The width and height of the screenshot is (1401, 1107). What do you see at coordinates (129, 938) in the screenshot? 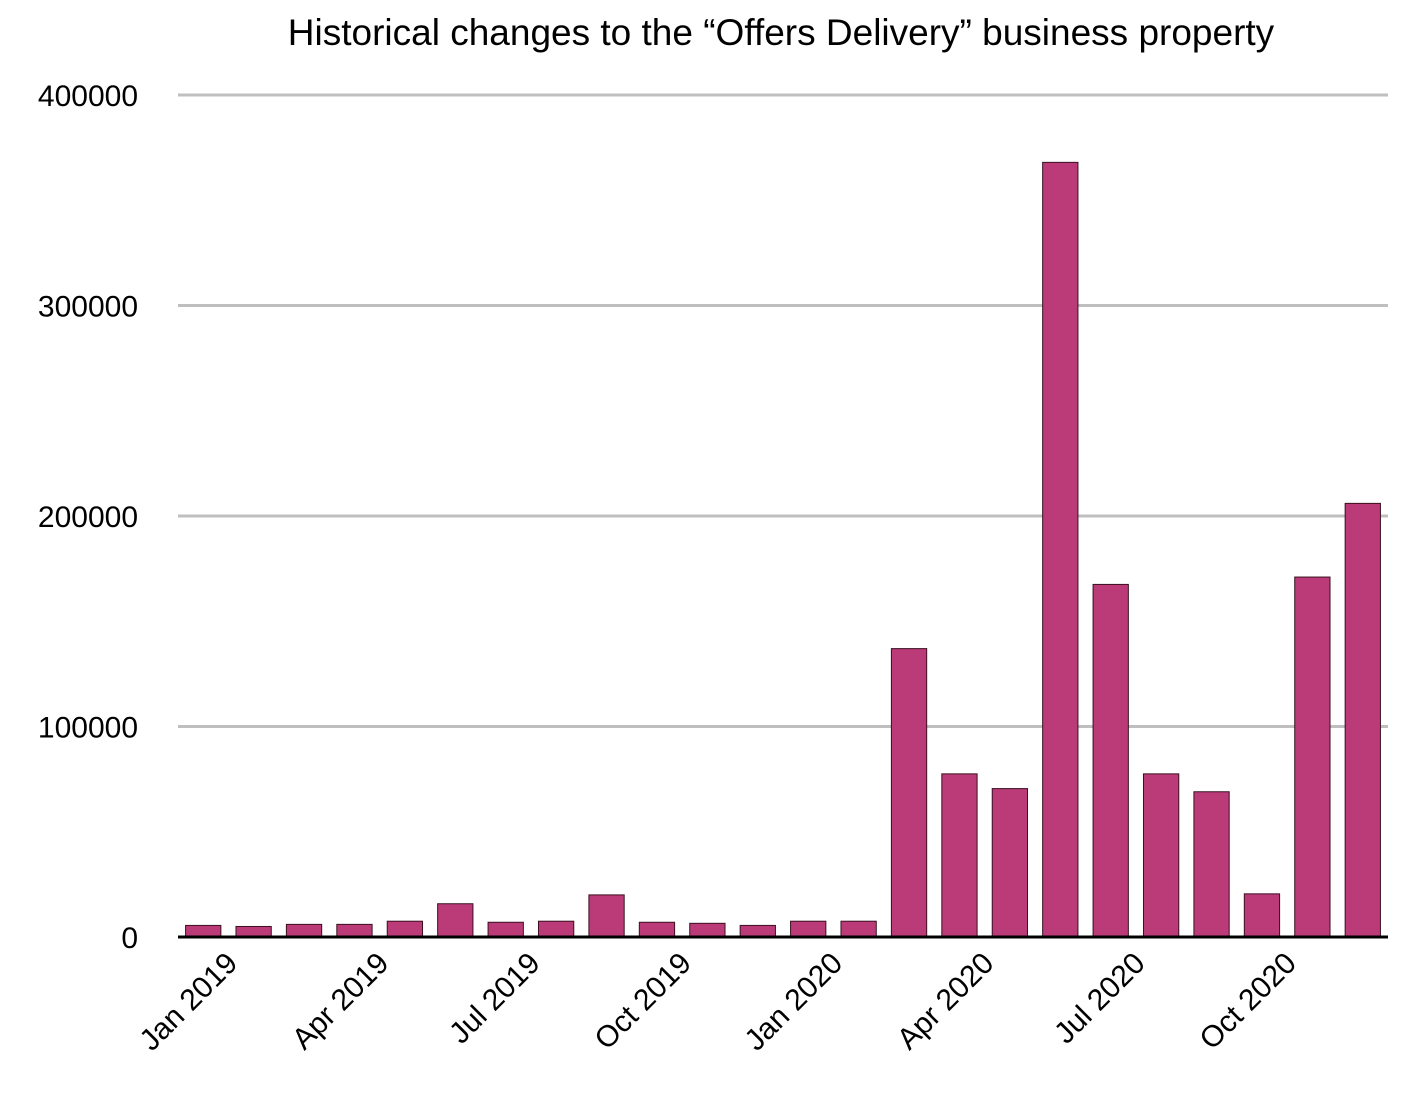
I see `y-tick-label: 0` at bounding box center [129, 938].